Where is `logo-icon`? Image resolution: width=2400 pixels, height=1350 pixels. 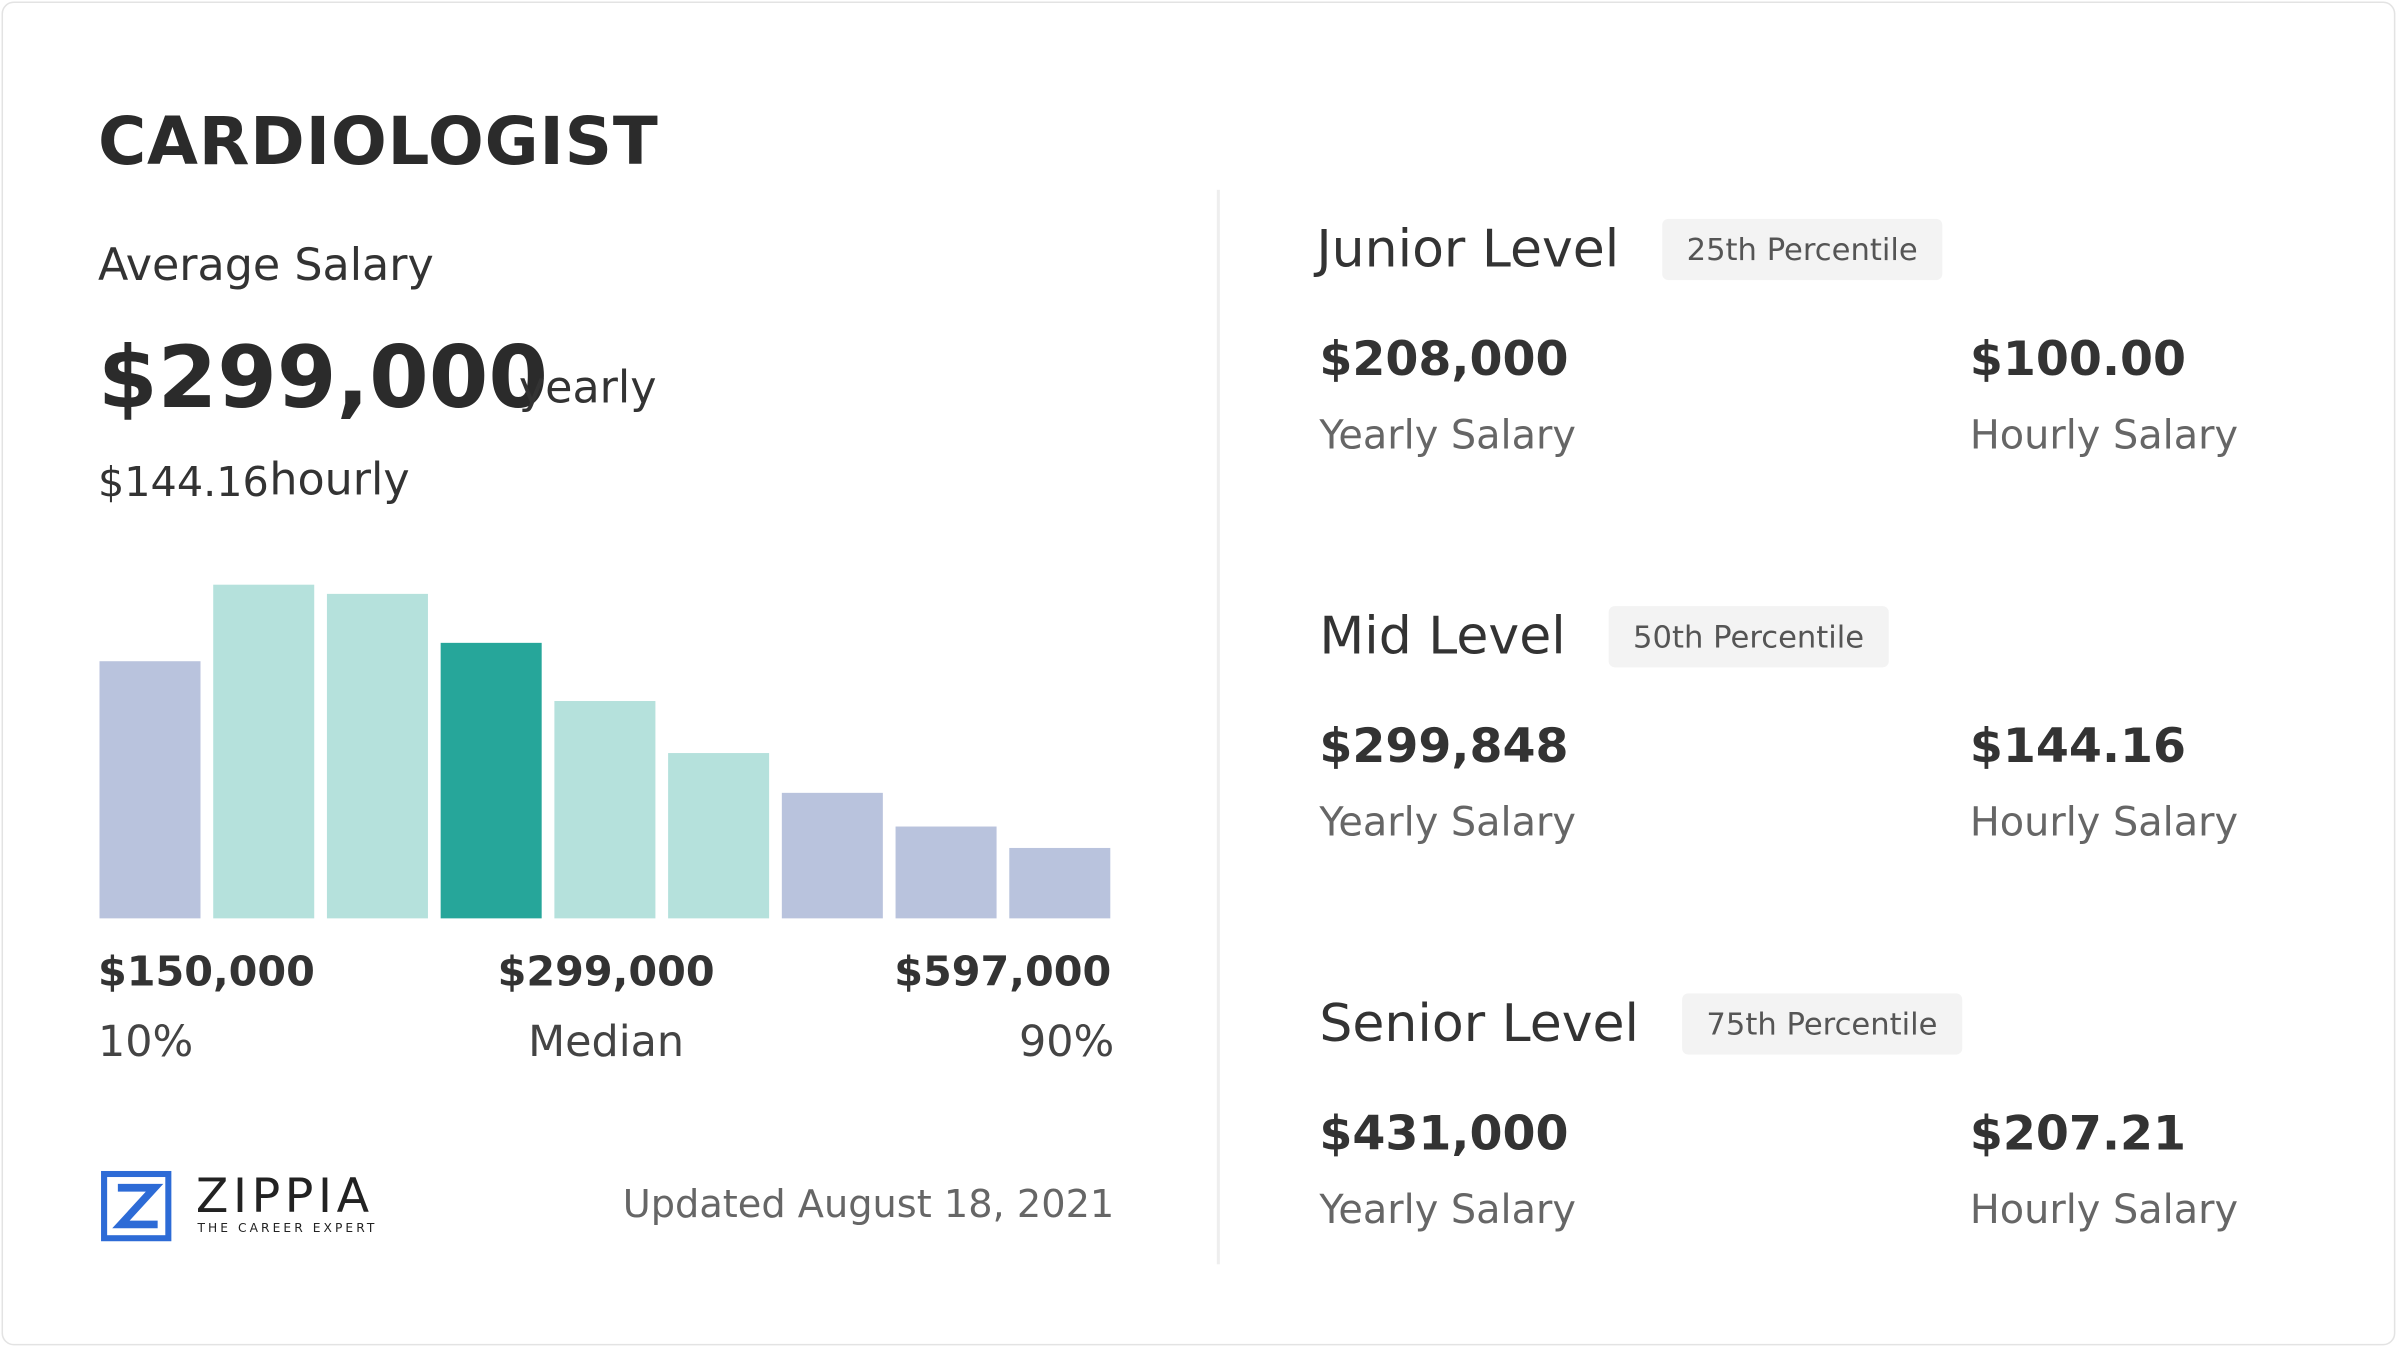
logo-icon is located at coordinates (136, 1206).